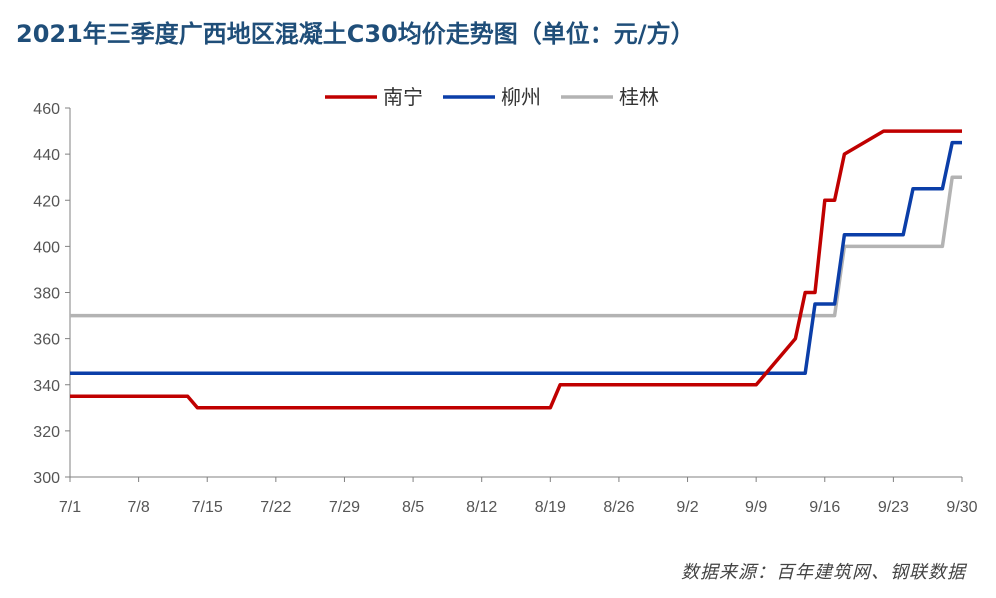 The height and width of the screenshot is (598, 996). Describe the element at coordinates (46, 294) in the screenshot. I see `y-tick-label: 380` at that location.